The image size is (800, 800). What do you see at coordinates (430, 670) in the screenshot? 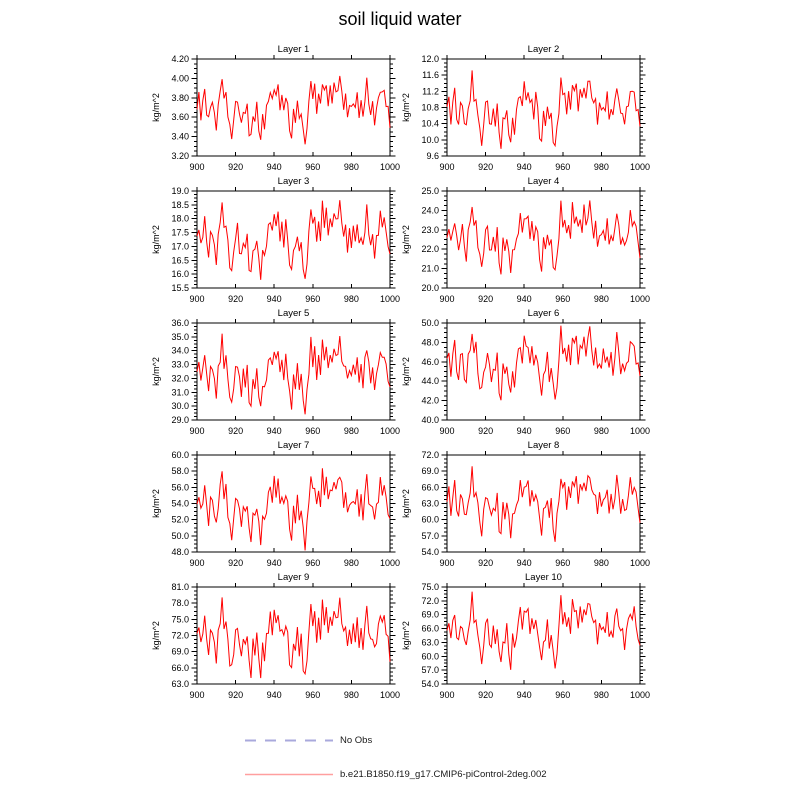
I see `y-tick-label: 57.0` at bounding box center [430, 670].